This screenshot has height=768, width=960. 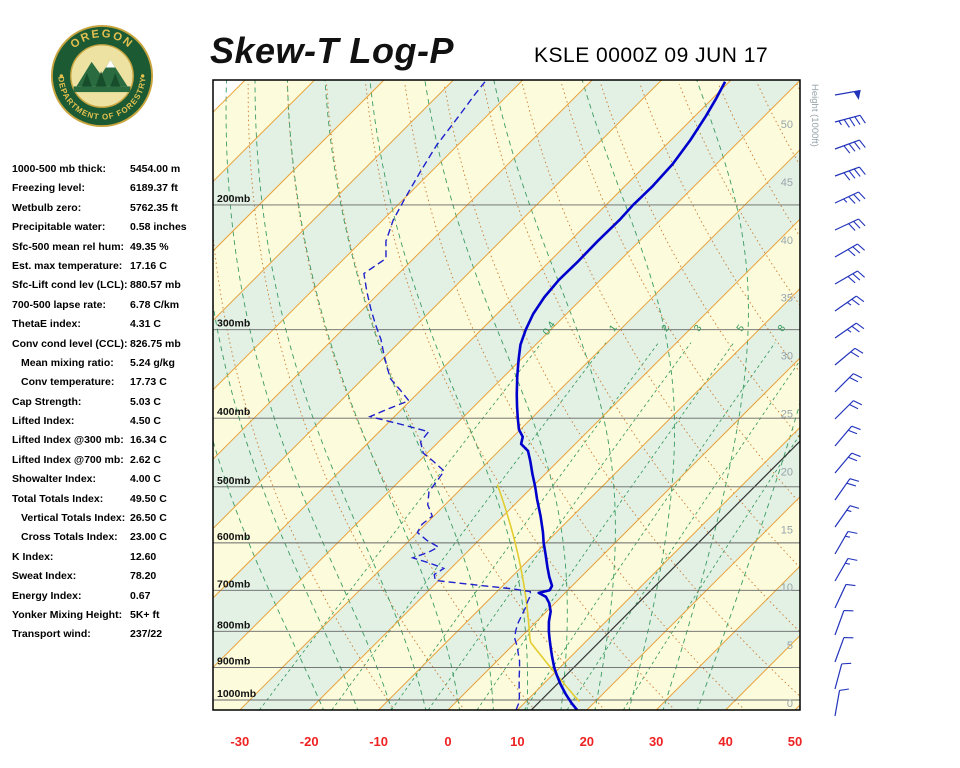 What do you see at coordinates (651, 55) in the screenshot?
I see `station-id: KSLE 0000Z 09 JUN 17` at bounding box center [651, 55].